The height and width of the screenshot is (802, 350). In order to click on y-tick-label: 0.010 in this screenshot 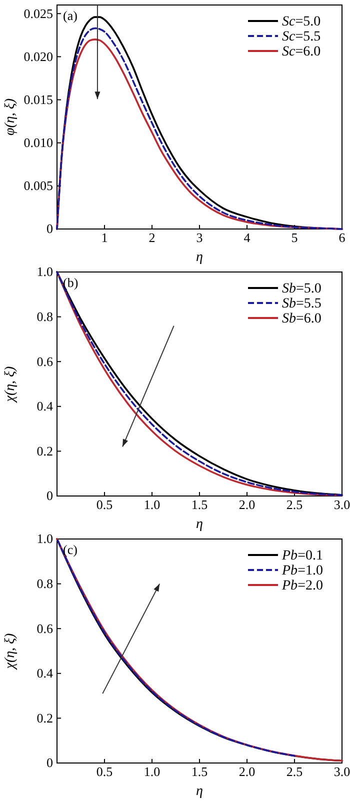, I will do `click(38, 142)`.